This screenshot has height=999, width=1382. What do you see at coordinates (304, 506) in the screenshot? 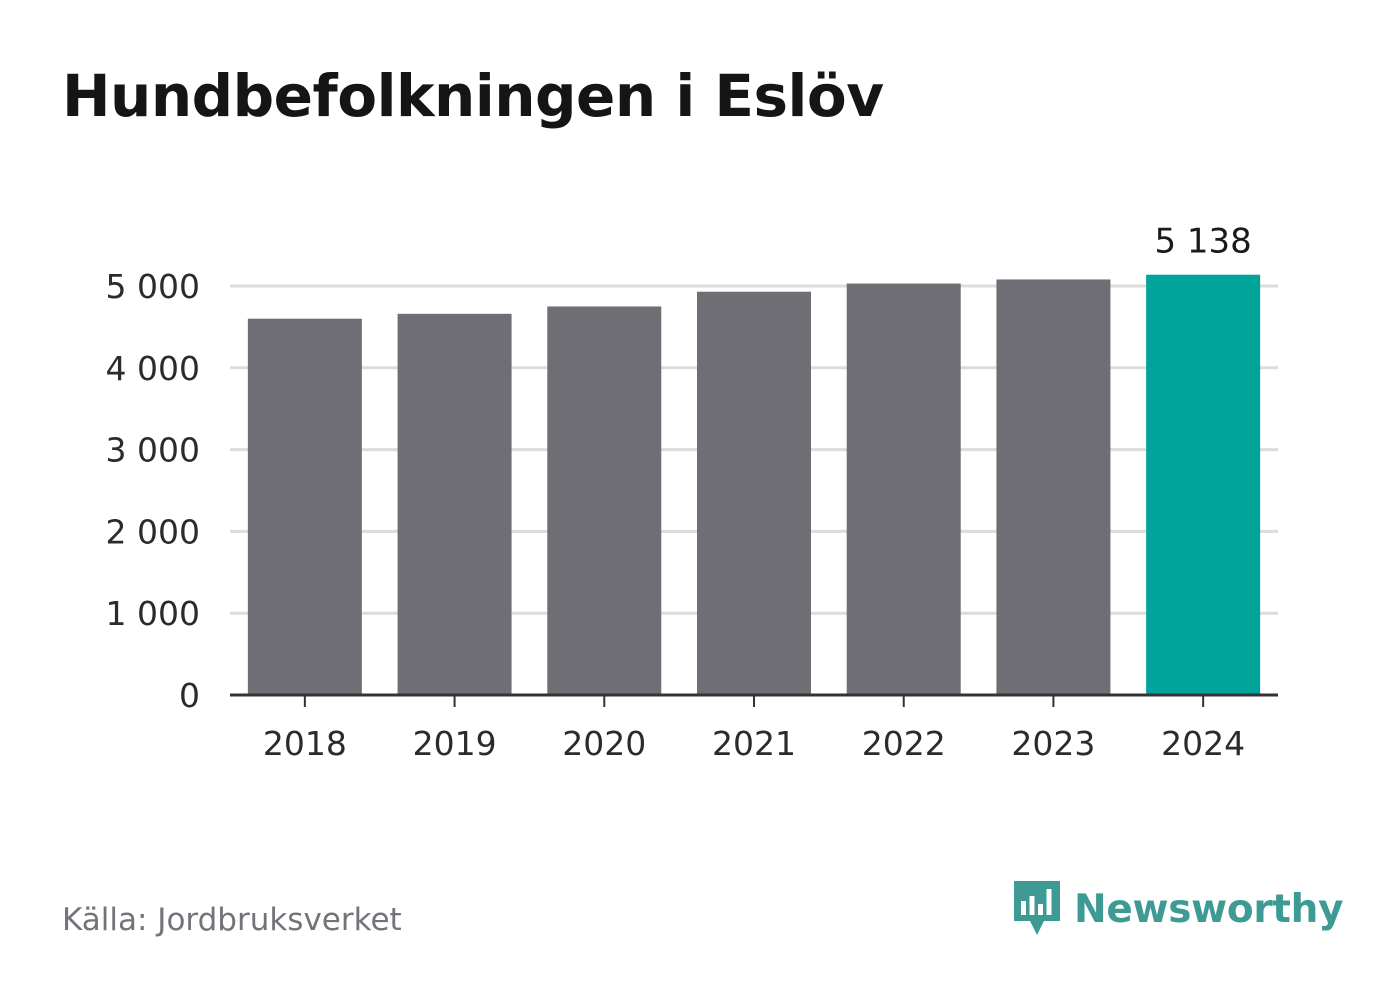
I see `bar-2018` at bounding box center [304, 506].